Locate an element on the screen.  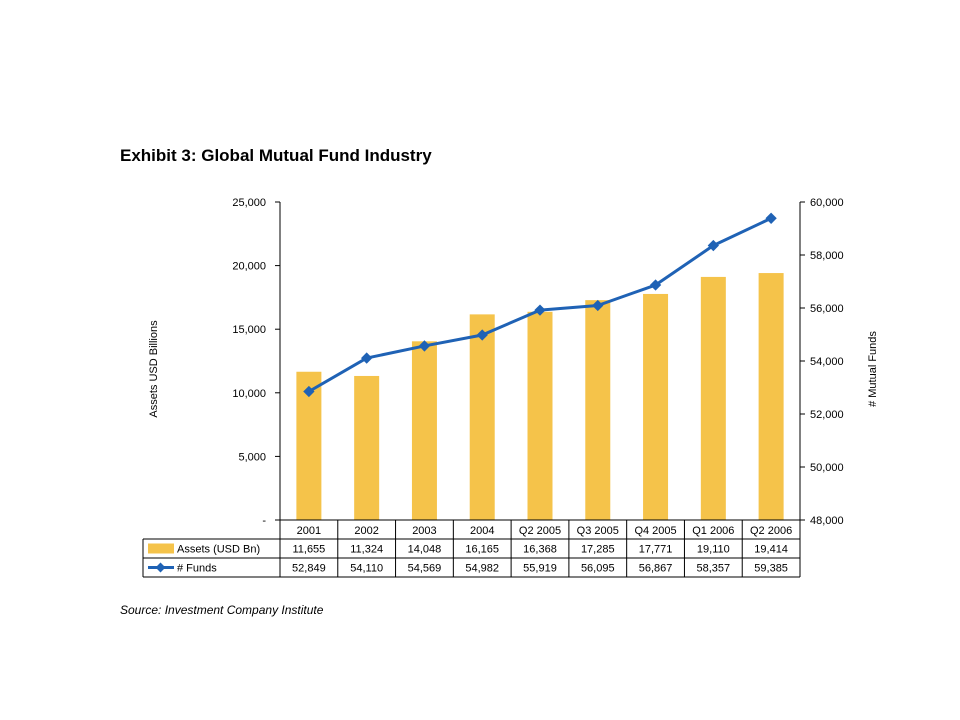
legend-label-assets: Assets (USD Bn) is located at coordinates (218, 550).